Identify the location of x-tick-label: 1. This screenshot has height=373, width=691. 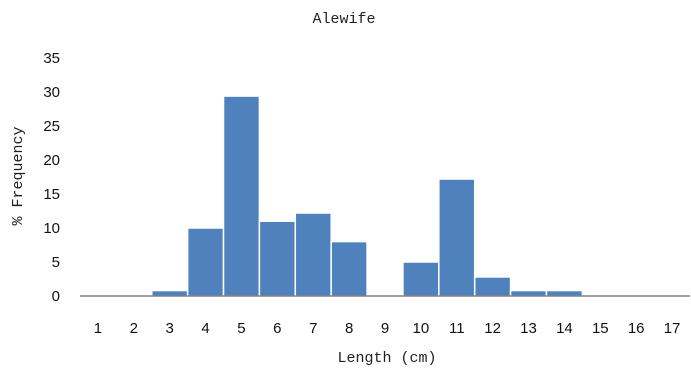
(98, 328).